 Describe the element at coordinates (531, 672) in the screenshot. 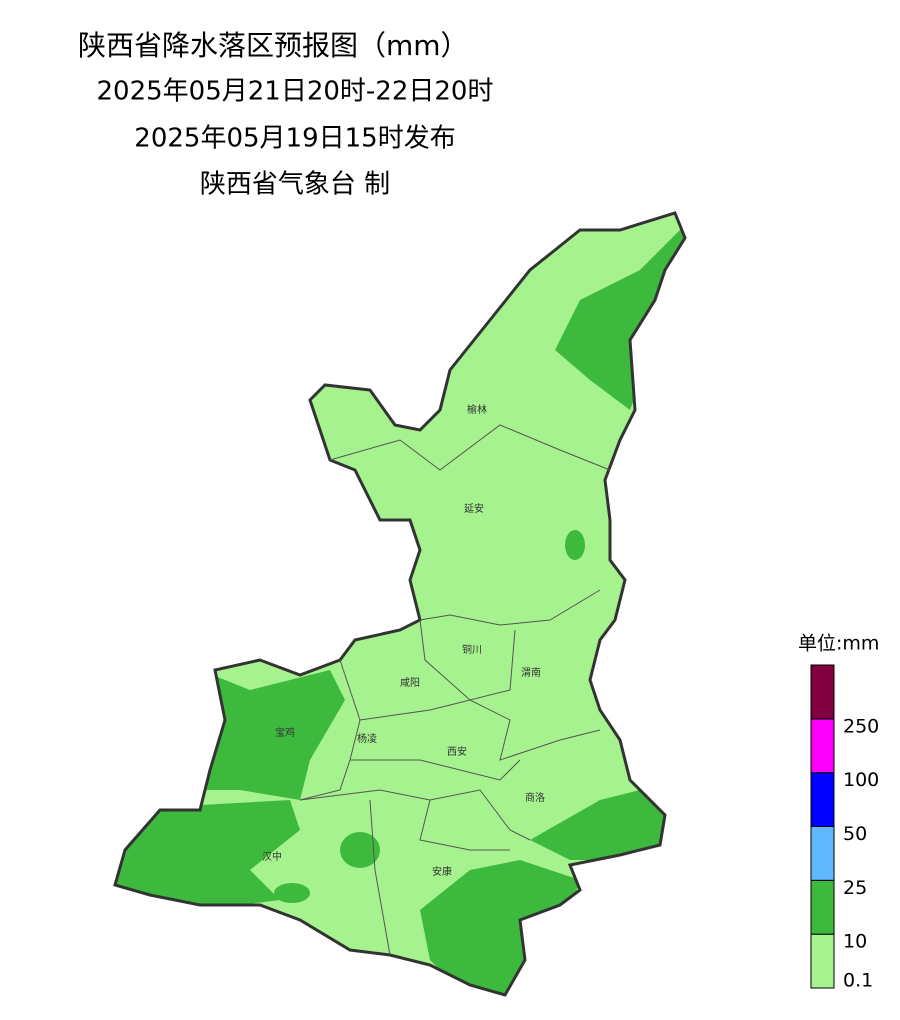

I see `city-label: 渭南` at that location.